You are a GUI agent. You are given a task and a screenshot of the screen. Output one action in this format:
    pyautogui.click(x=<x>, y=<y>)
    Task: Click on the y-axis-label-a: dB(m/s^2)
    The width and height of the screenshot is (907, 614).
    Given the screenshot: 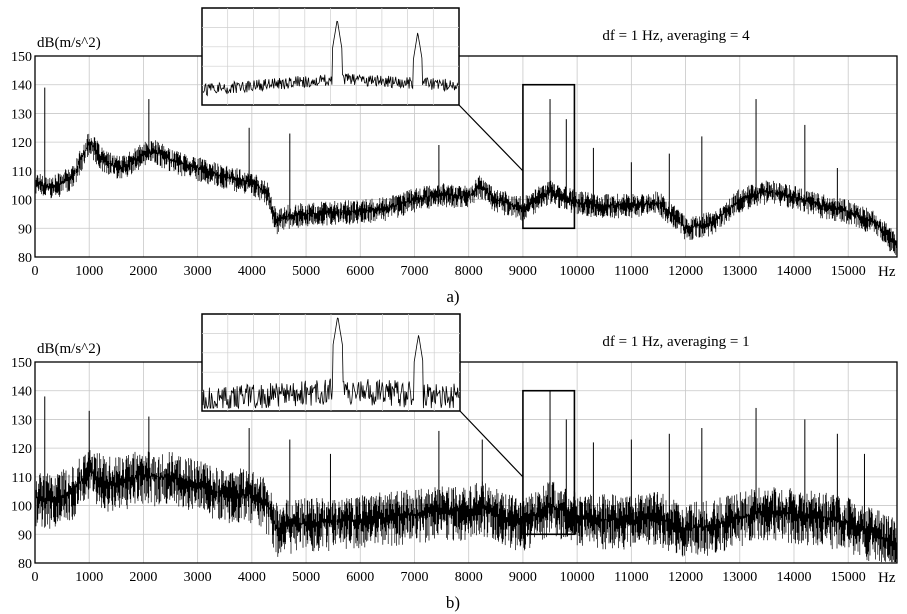 What is the action you would take?
    pyautogui.click(x=69, y=43)
    